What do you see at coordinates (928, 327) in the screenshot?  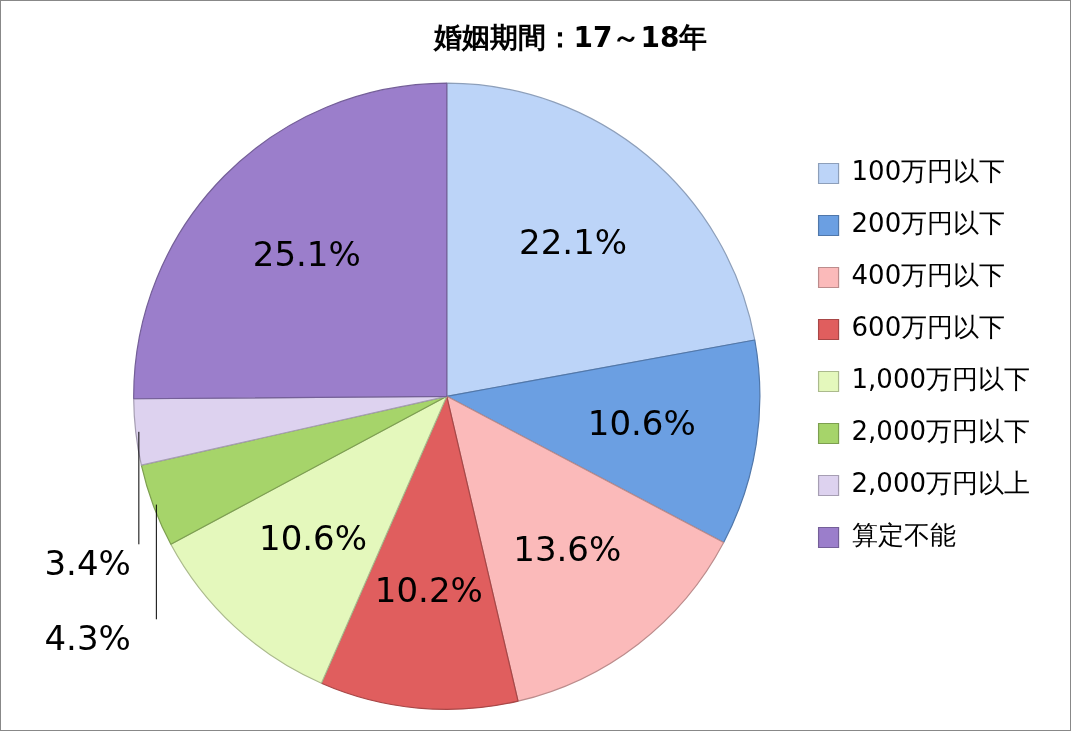 I see `legend-label: 600万円以下` at bounding box center [928, 327].